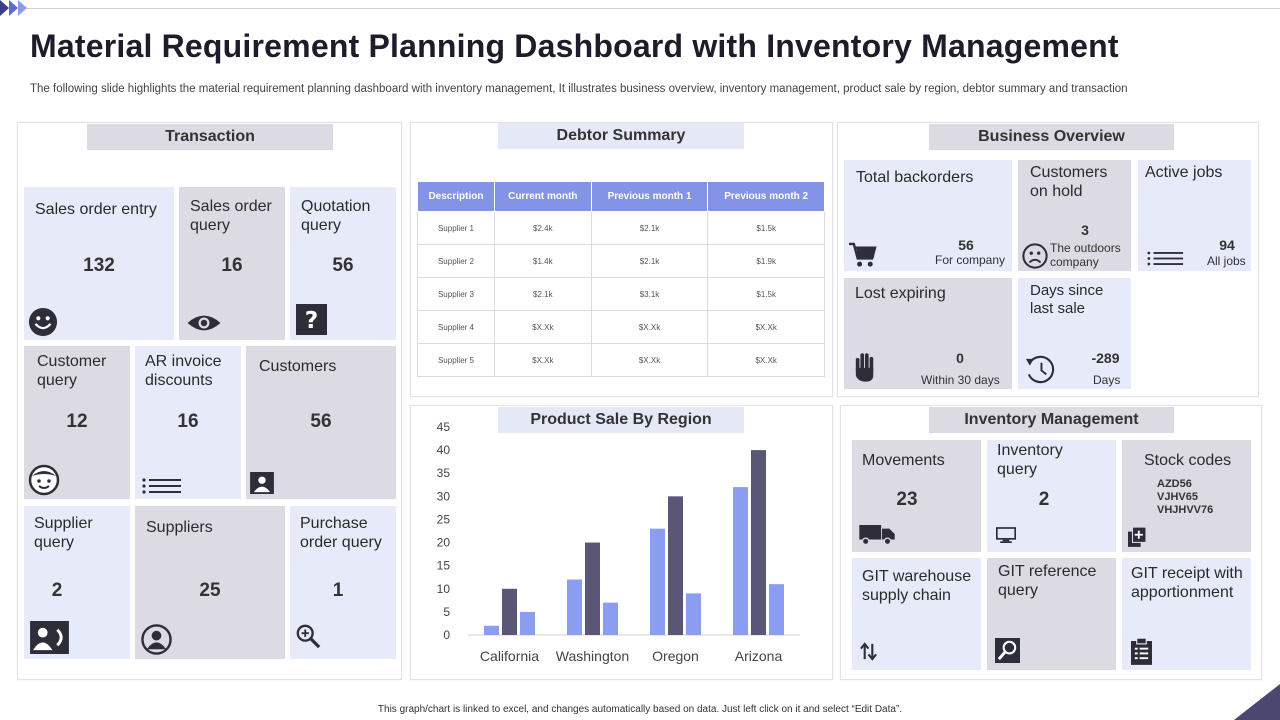  What do you see at coordinates (262, 483) in the screenshot?
I see `contact-card-icon` at bounding box center [262, 483].